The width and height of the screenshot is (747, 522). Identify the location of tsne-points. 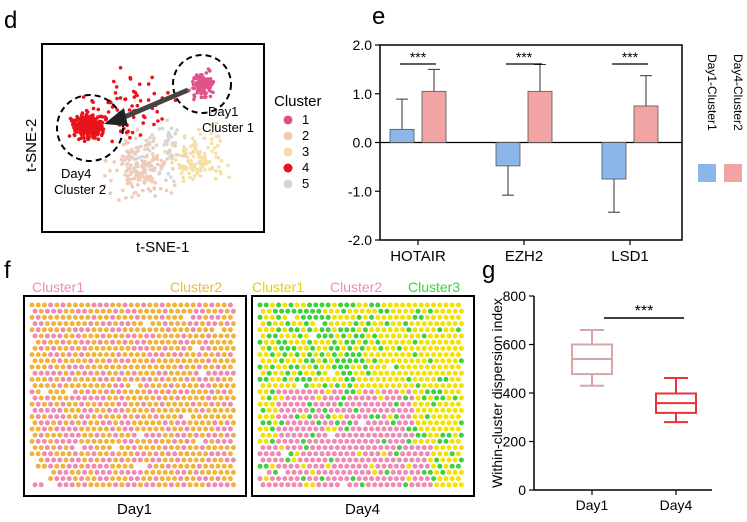
(149, 134).